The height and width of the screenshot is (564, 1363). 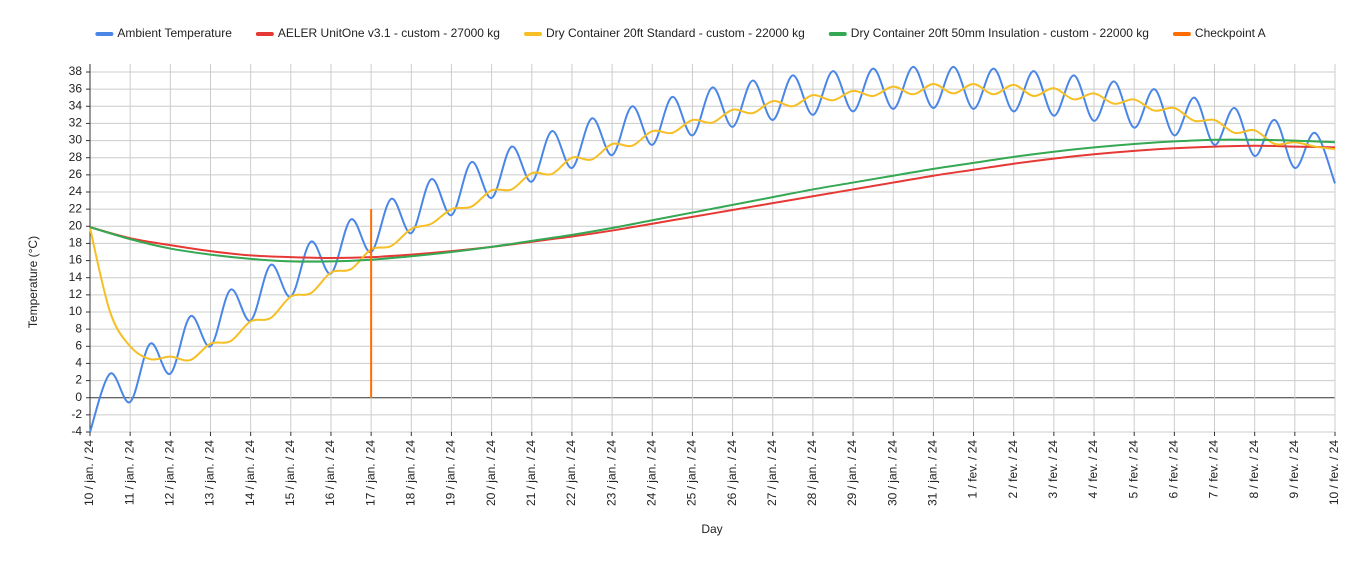 What do you see at coordinates (933, 473) in the screenshot?
I see `x-tick-label: 31 / jan. / 24` at bounding box center [933, 473].